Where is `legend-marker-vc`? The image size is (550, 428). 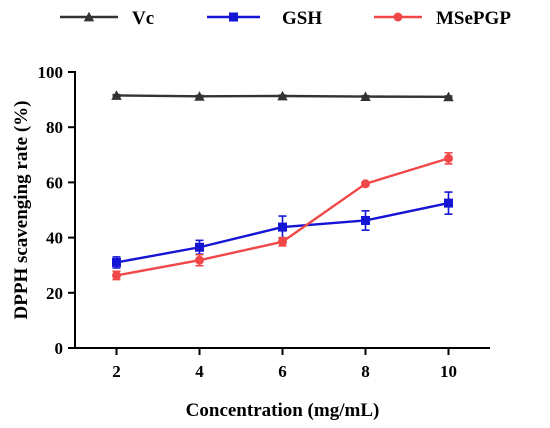
legend-marker-vc is located at coordinates (89, 16).